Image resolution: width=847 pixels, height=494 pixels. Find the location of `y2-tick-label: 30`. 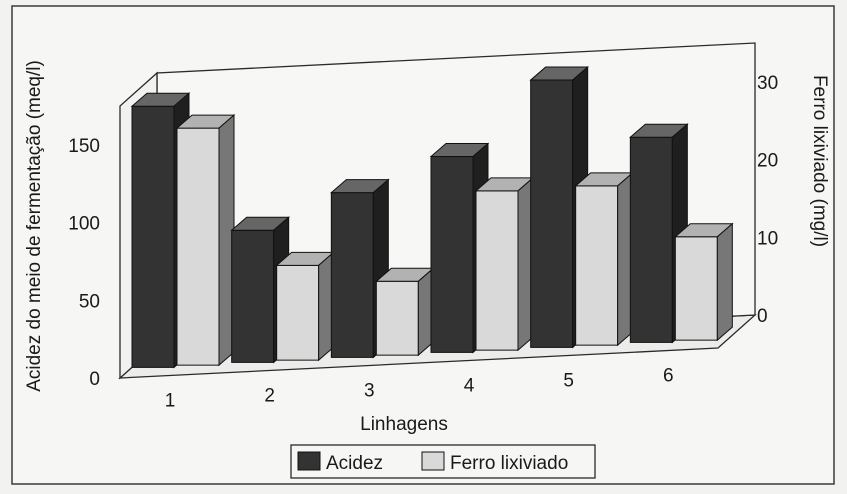

y2-tick-label: 30 is located at coordinates (767, 83).